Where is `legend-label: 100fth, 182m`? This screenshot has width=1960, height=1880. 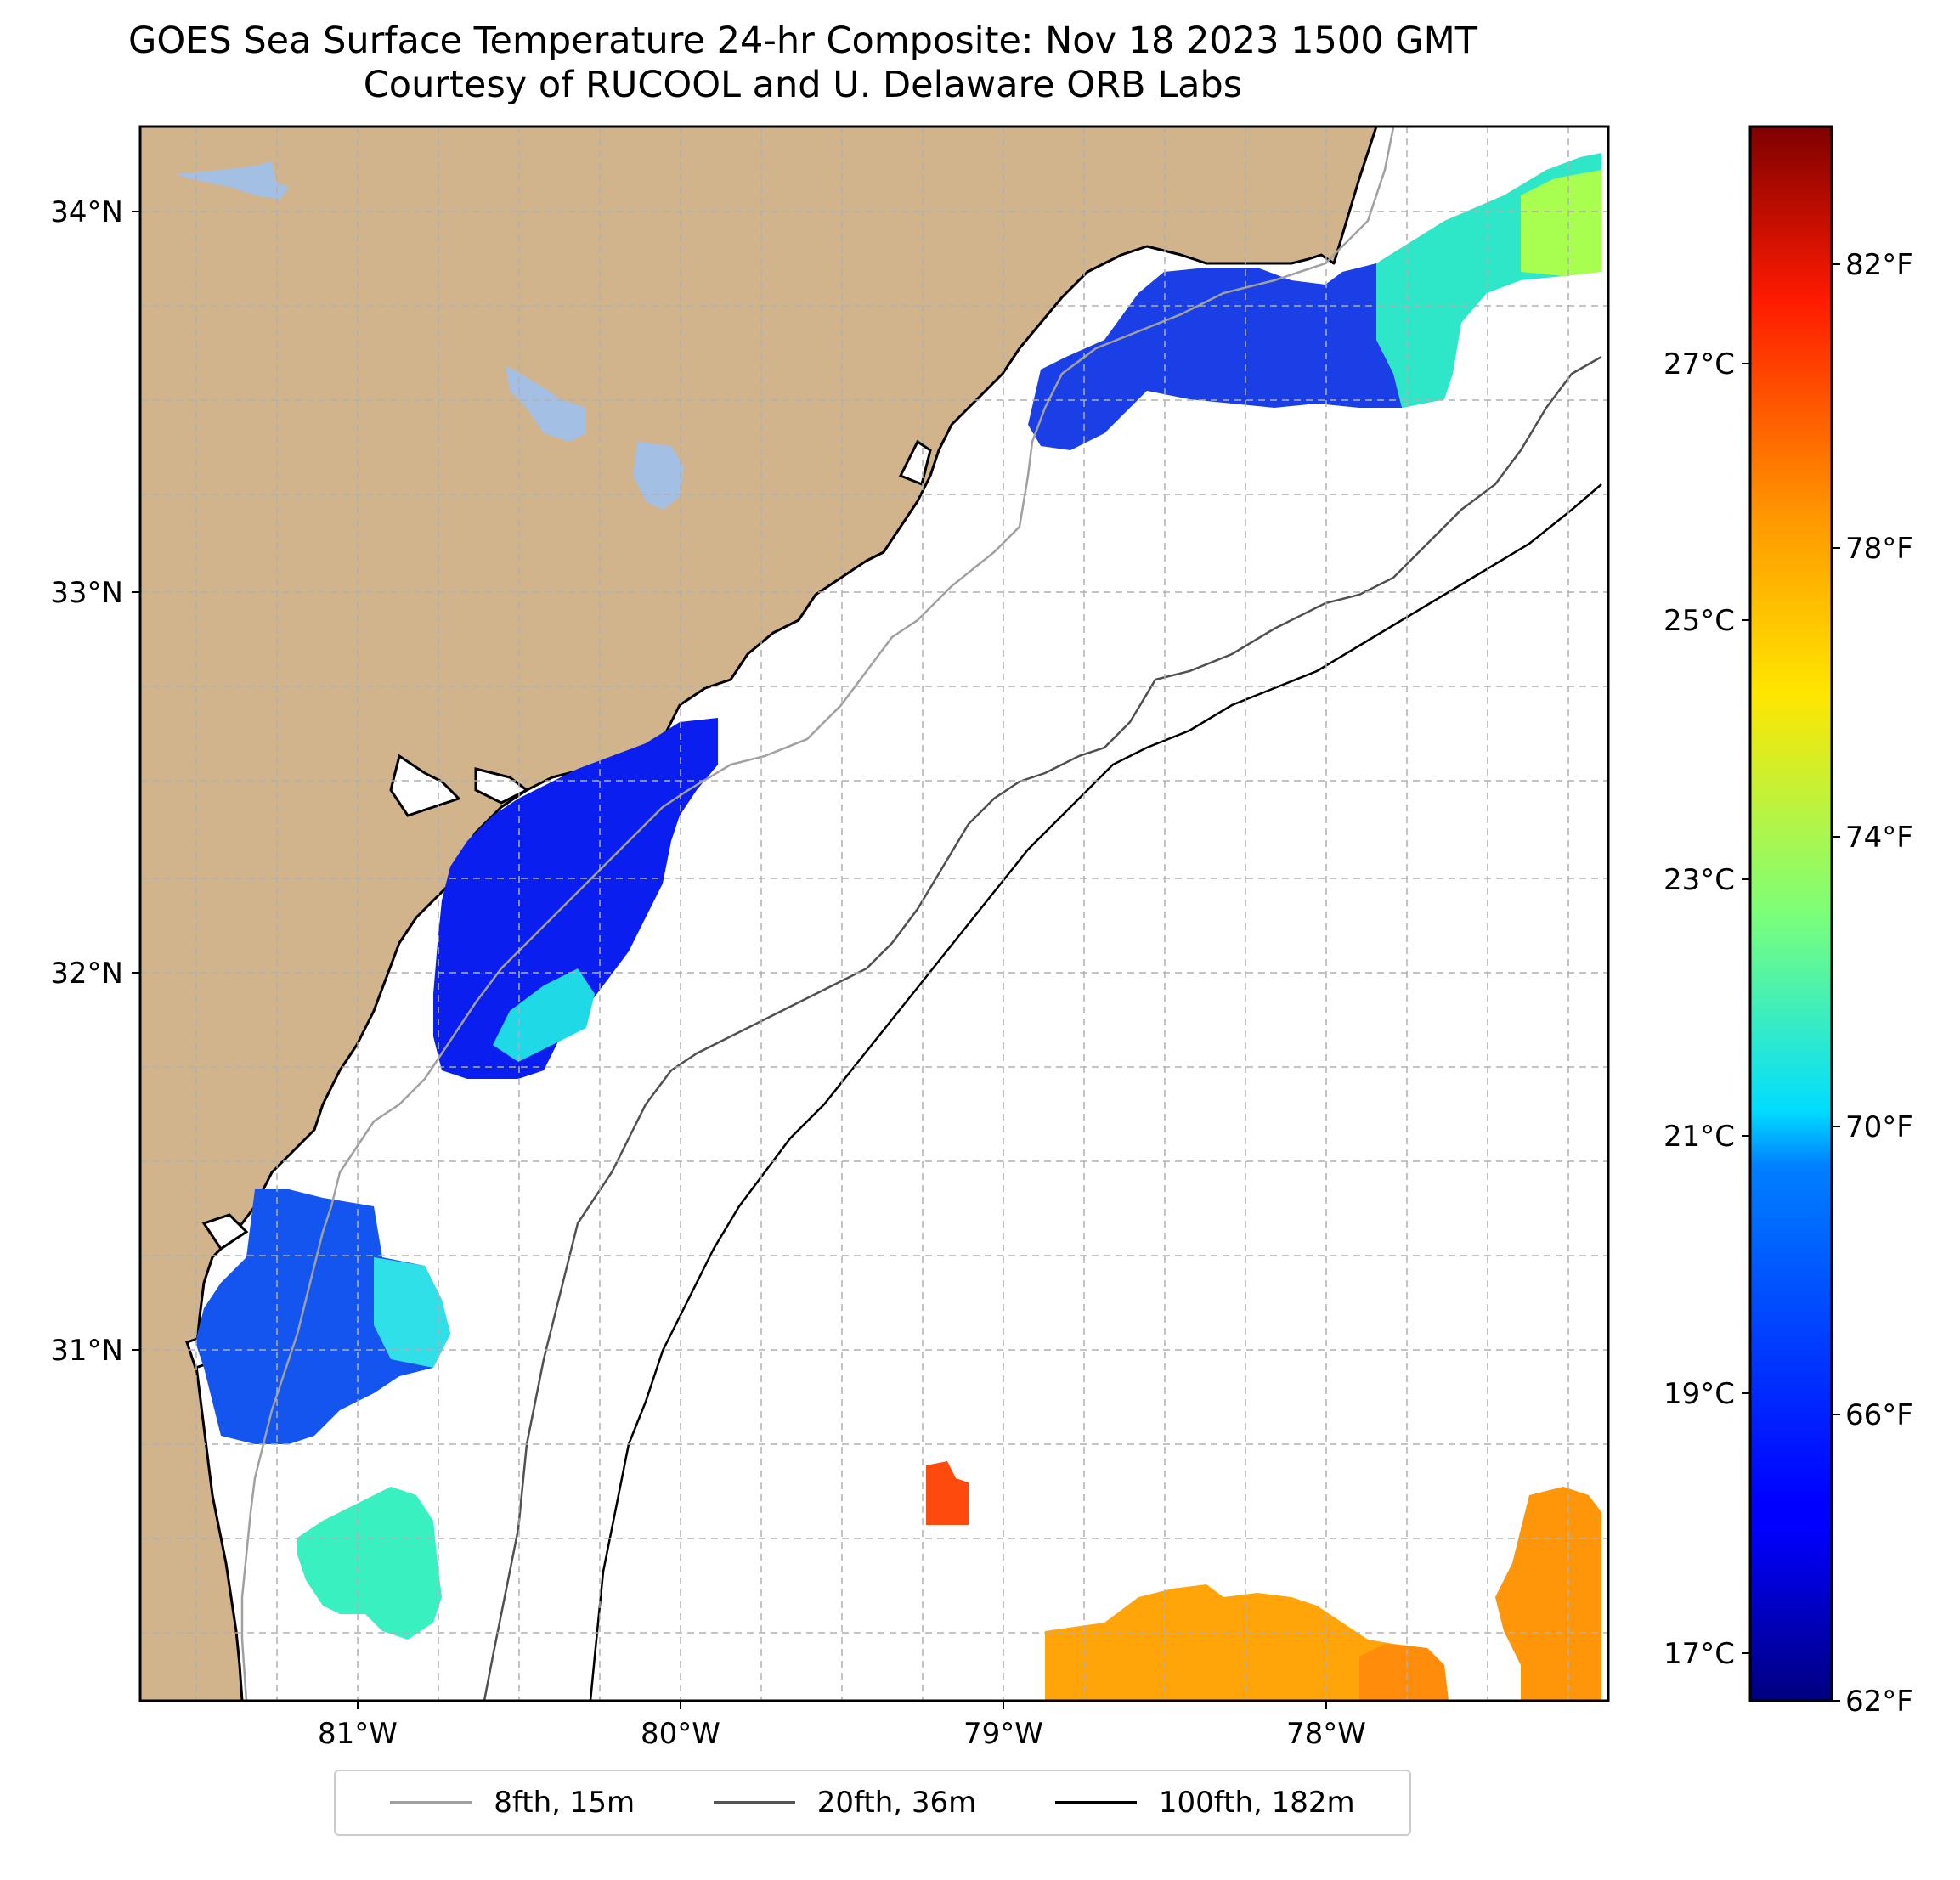 legend-label: 100fth, 182m is located at coordinates (1256, 1803).